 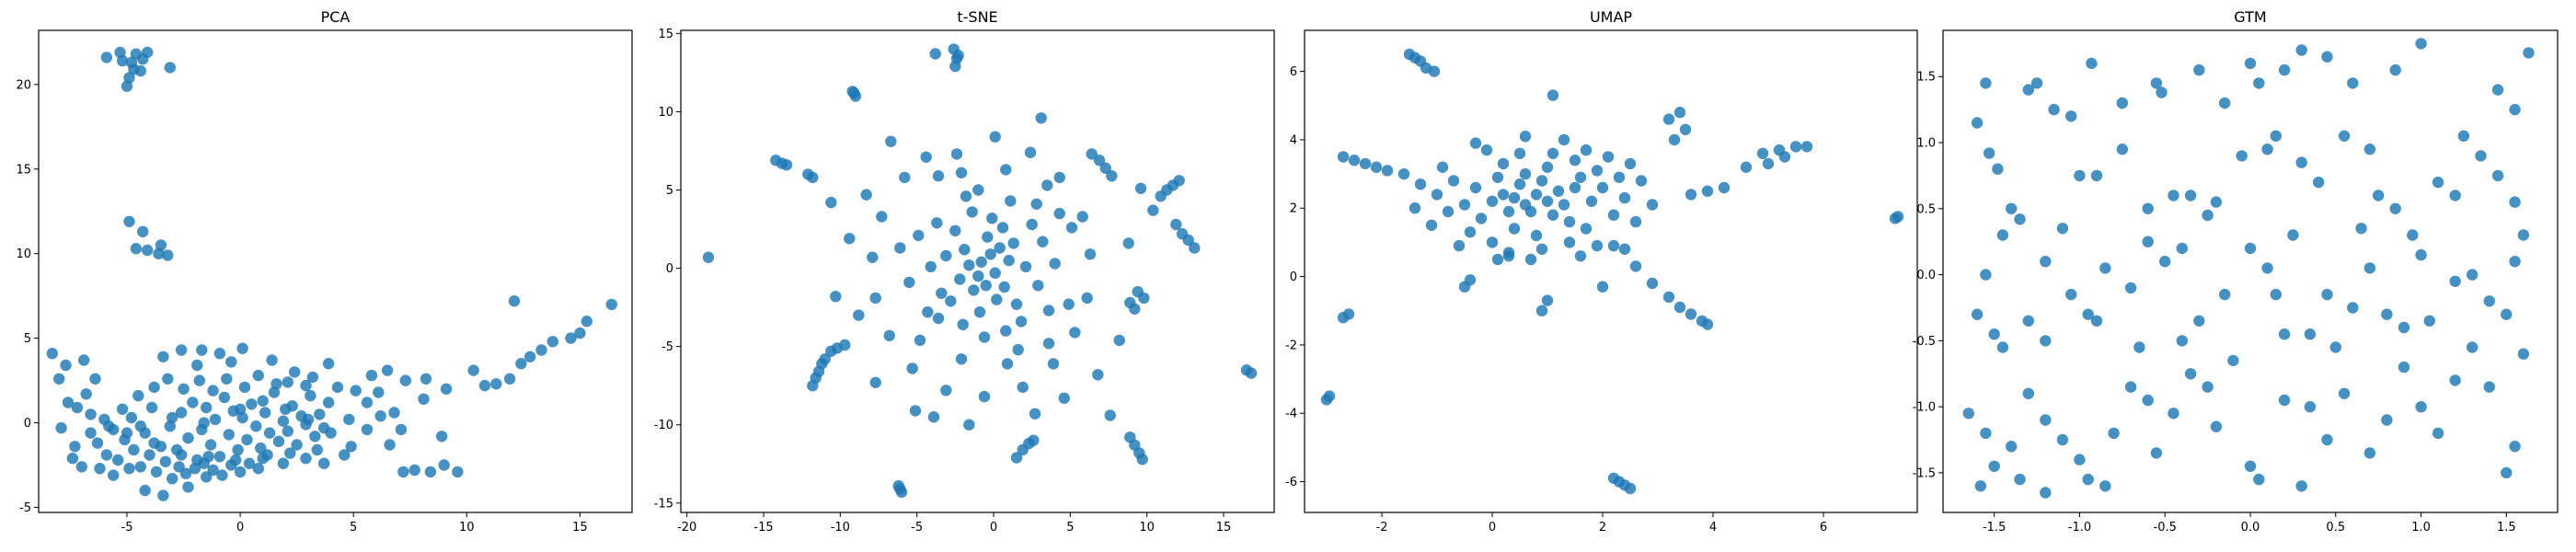 What do you see at coordinates (2165, 528) in the screenshot?
I see `gtm-x-tick-label: -0.5` at bounding box center [2165, 528].